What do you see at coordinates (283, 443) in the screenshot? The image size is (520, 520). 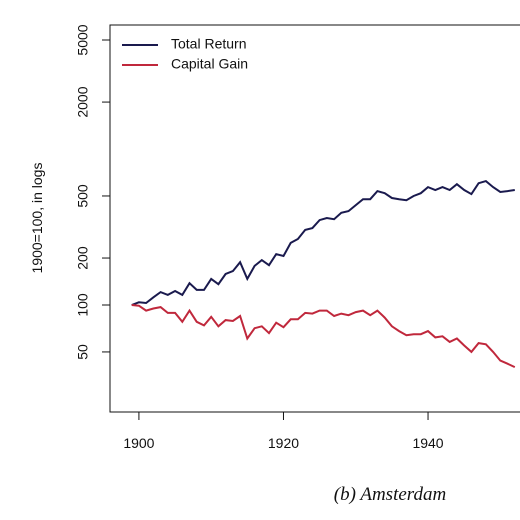 I see `x-tick-label: 1920` at bounding box center [283, 443].